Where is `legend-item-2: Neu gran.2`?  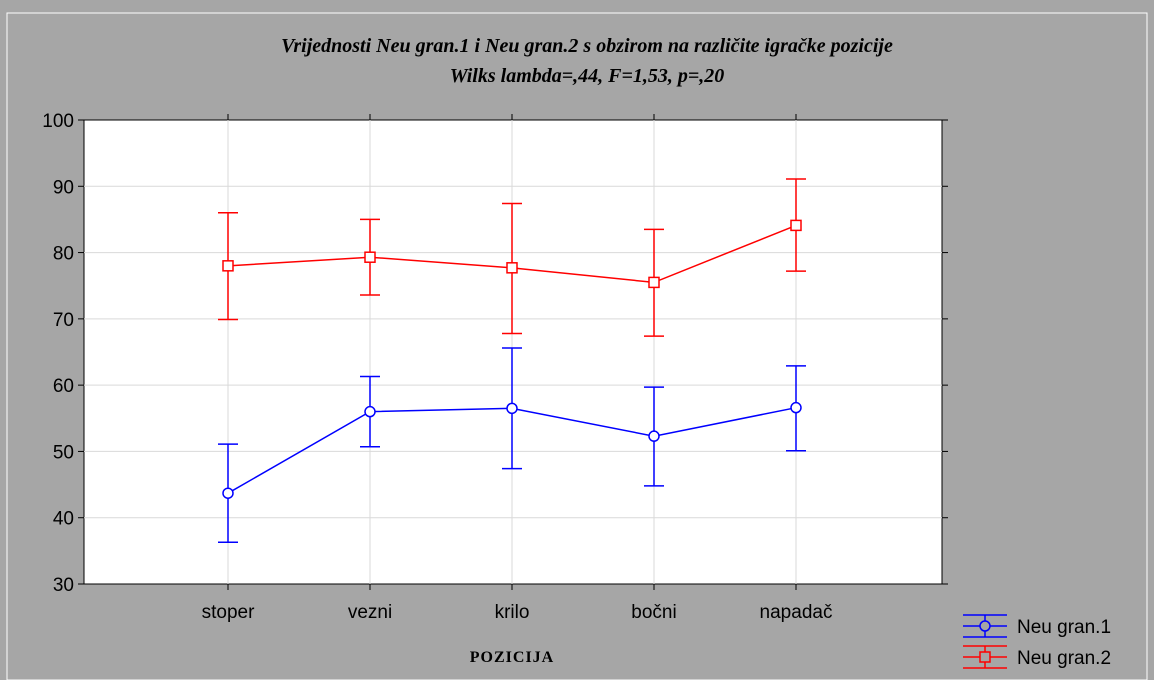 legend-item-2: Neu gran.2 is located at coordinates (1037, 657).